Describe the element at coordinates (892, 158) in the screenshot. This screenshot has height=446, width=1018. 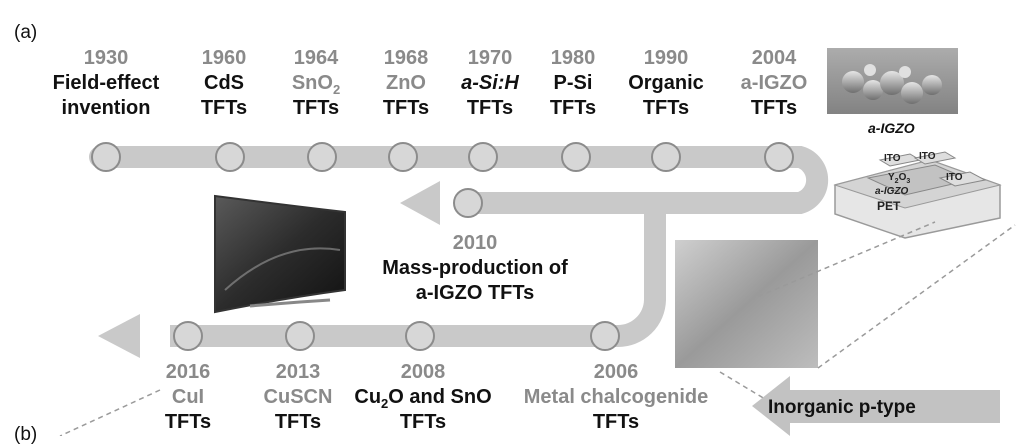
I see `layer-ito-1: ITO` at that location.